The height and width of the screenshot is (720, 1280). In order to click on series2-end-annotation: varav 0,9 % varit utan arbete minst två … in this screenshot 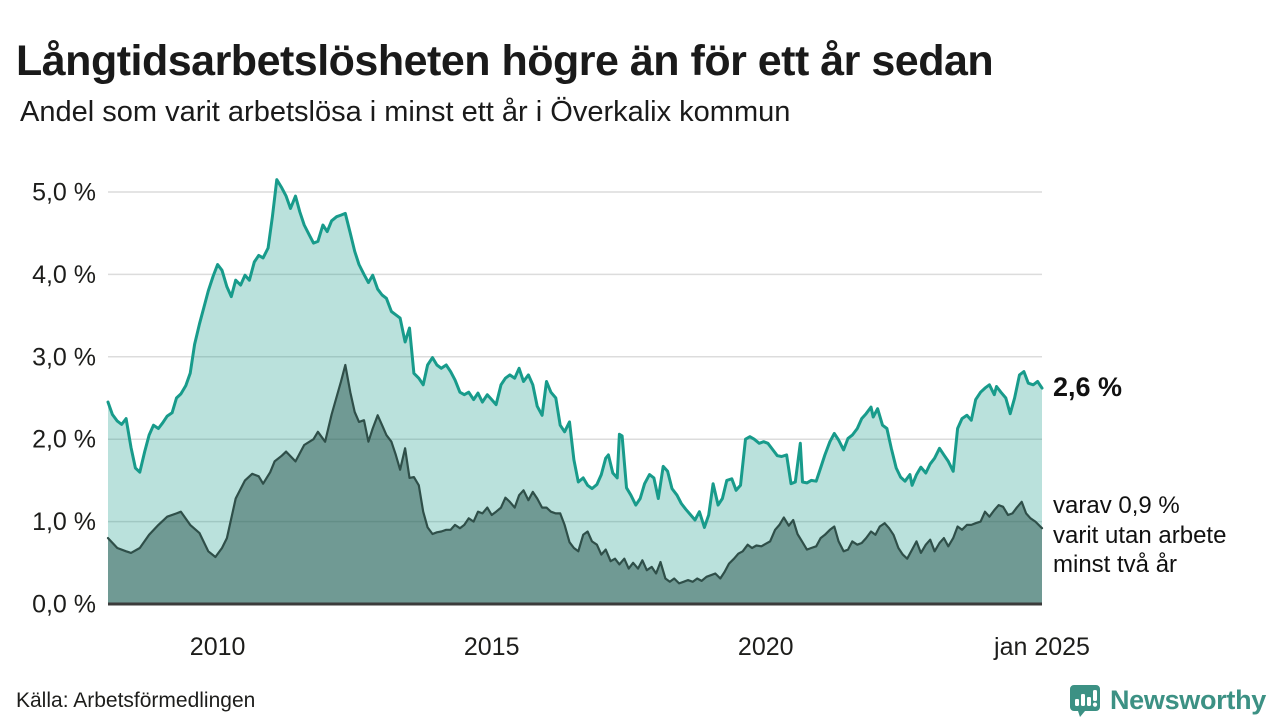, I will do `click(1139, 535)`.